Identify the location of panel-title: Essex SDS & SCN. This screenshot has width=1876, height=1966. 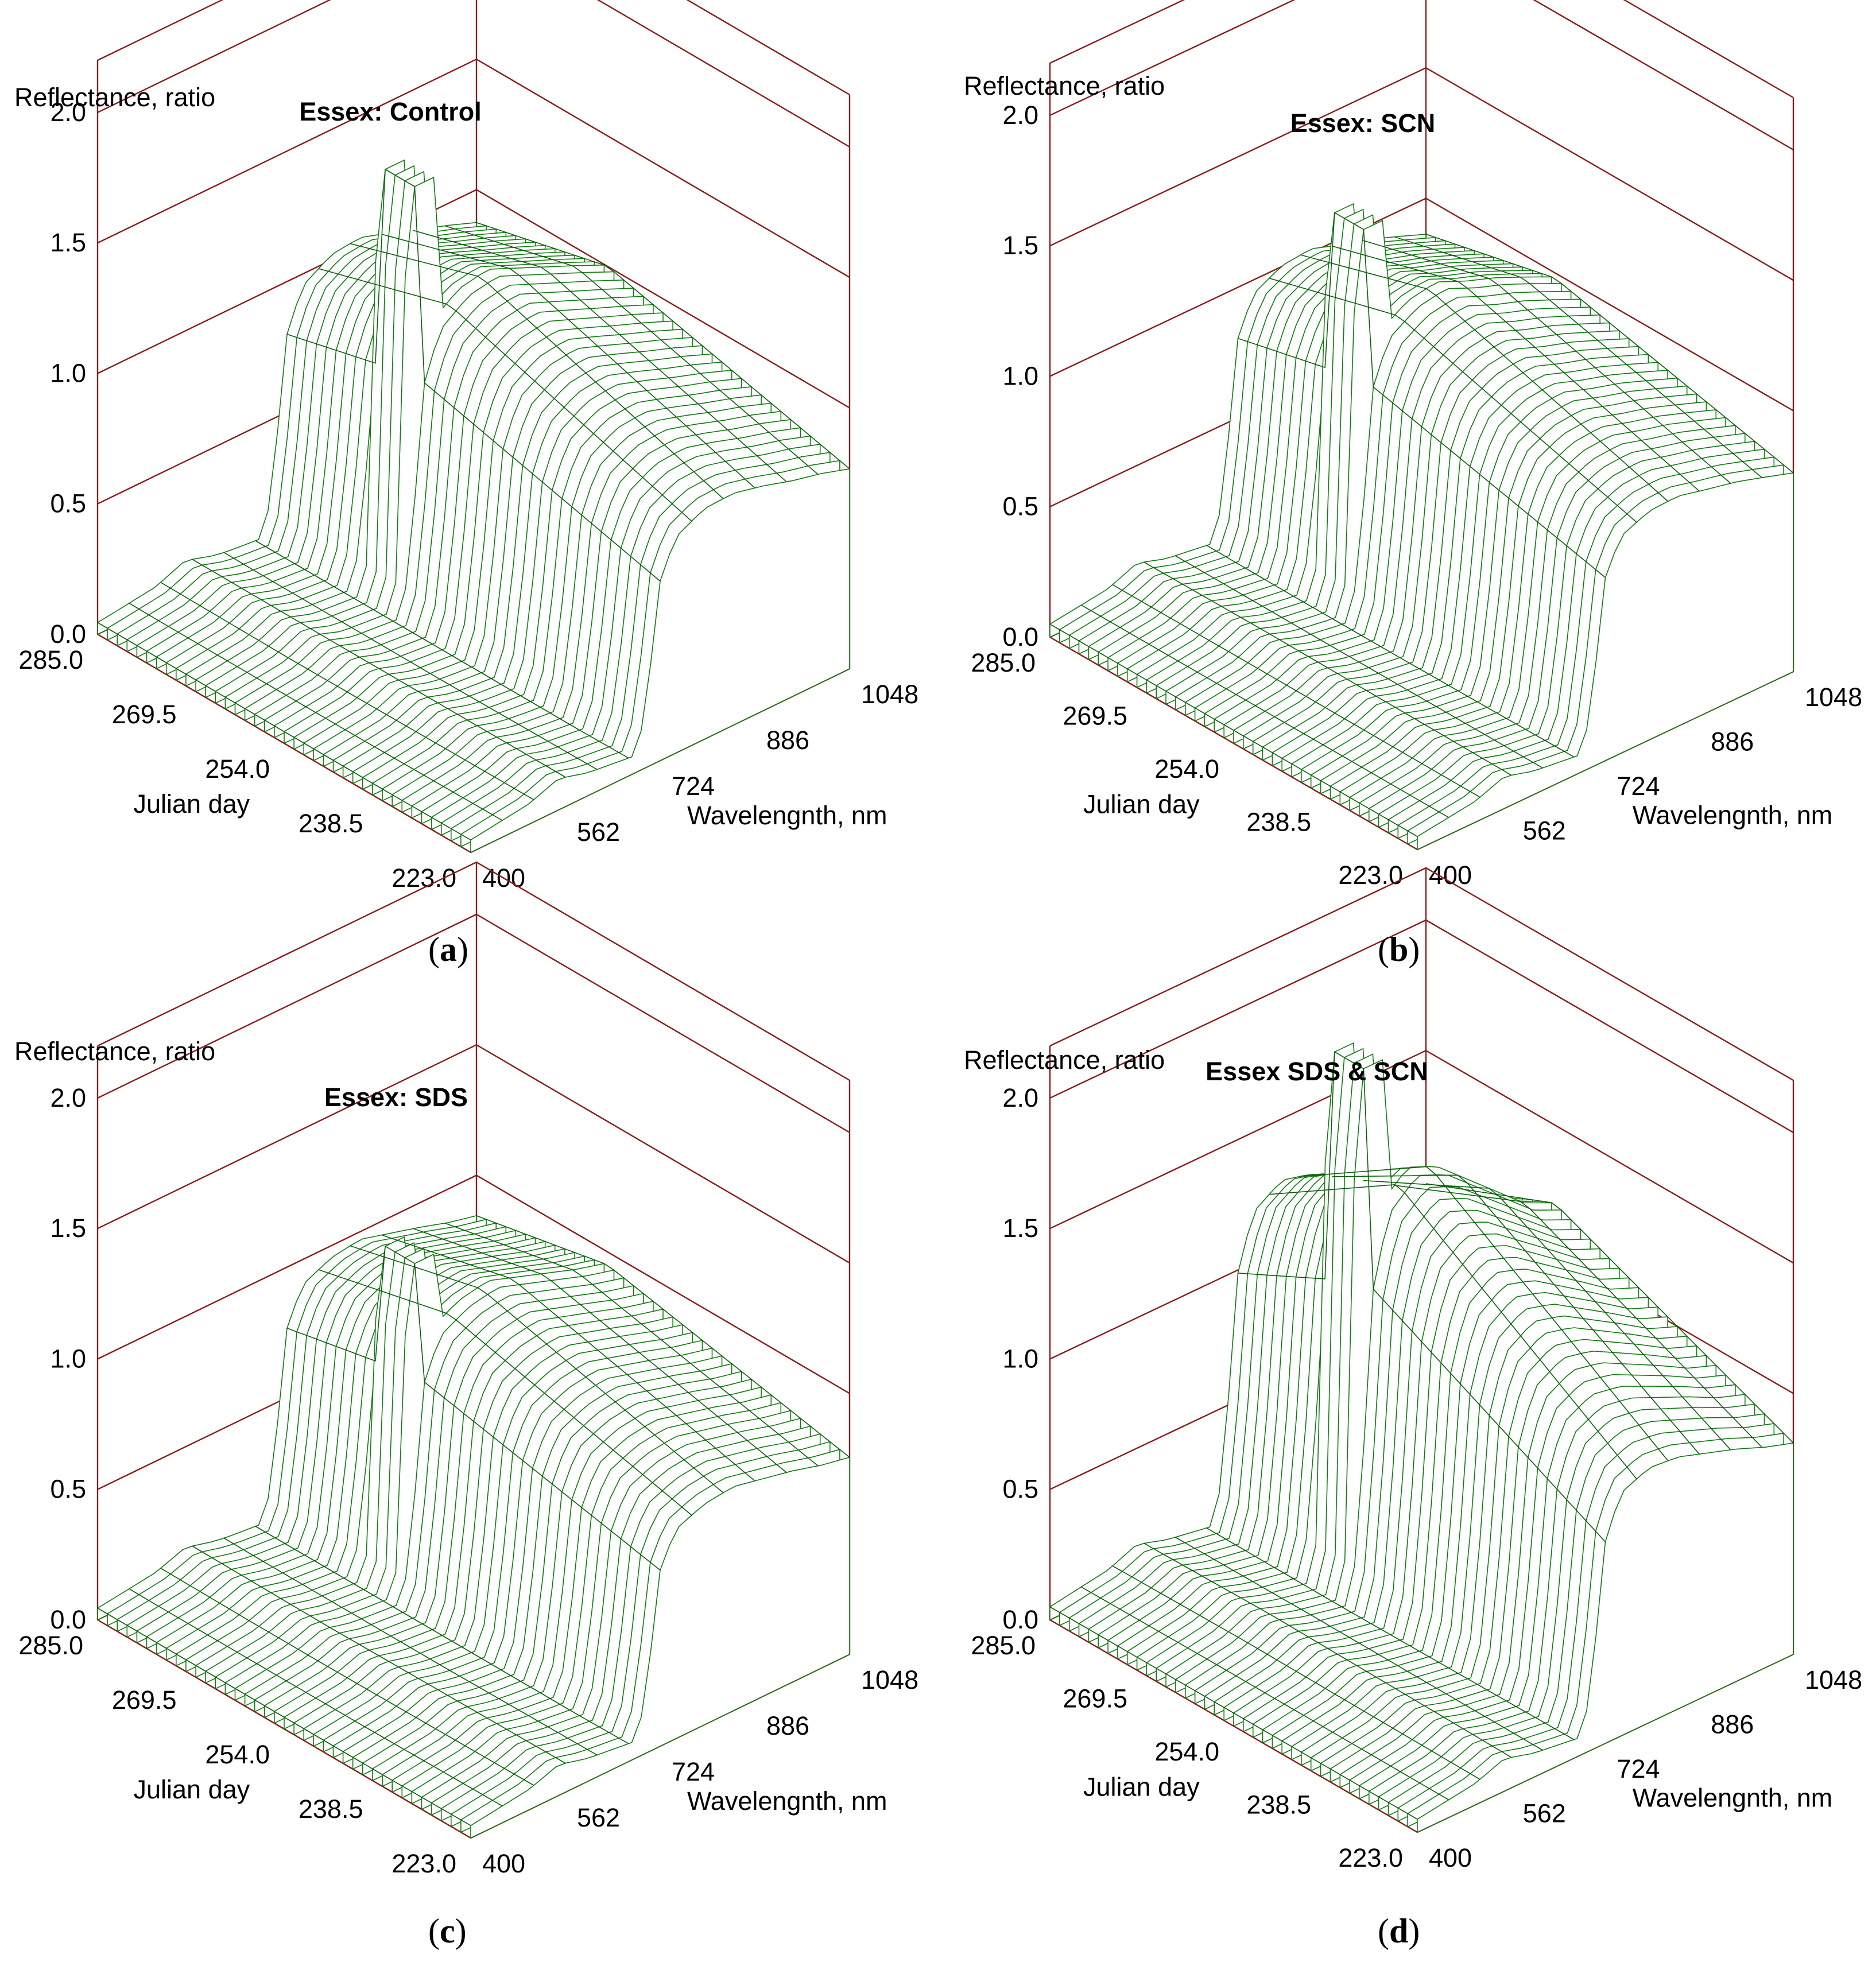
(1317, 1071).